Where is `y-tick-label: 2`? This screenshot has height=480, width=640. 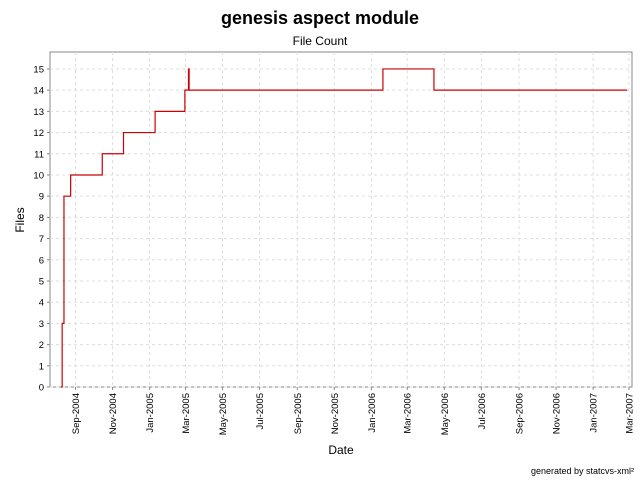 y-tick-label: 2 is located at coordinates (41, 345).